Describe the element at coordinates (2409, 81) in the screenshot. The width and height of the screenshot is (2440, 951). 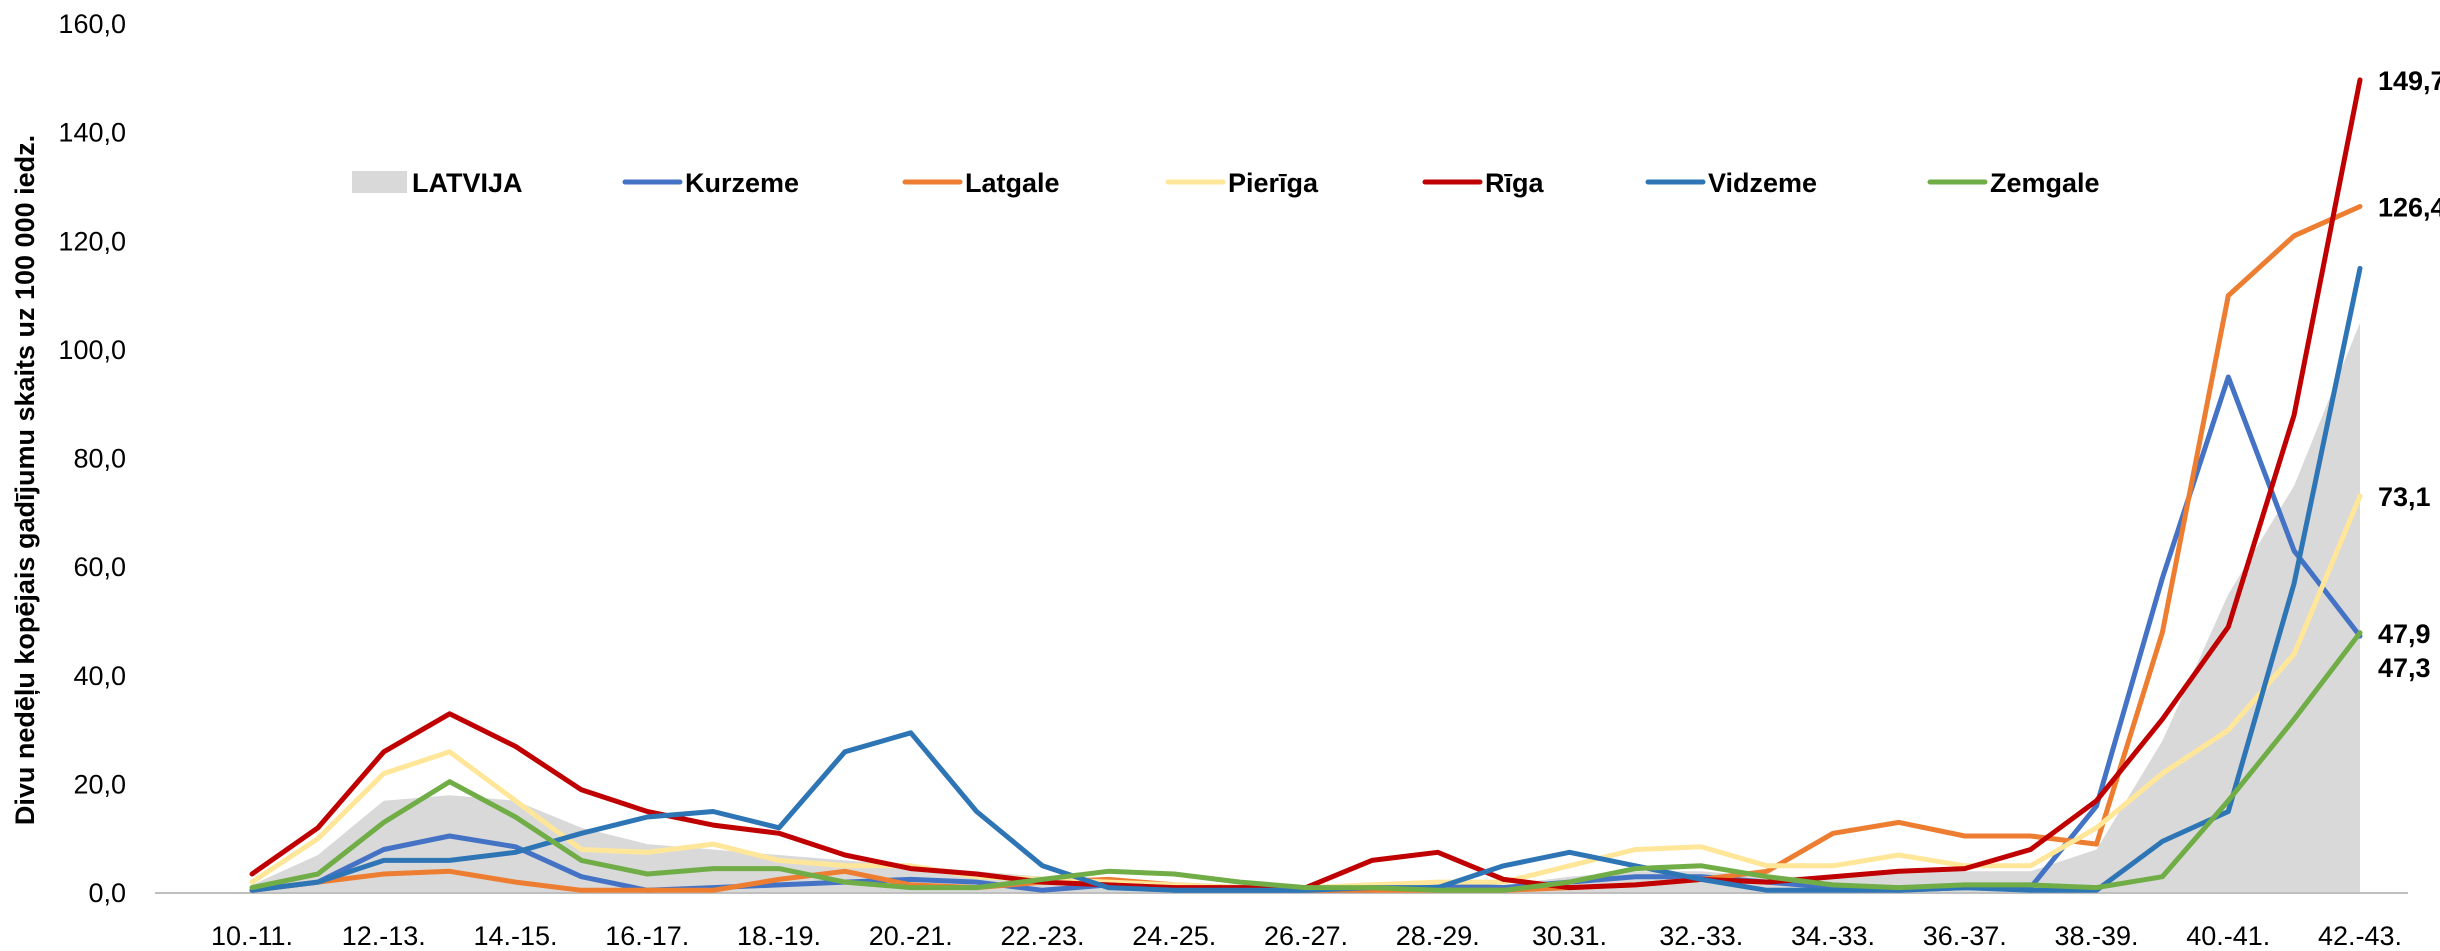
I see `data-label: 149,7` at that location.